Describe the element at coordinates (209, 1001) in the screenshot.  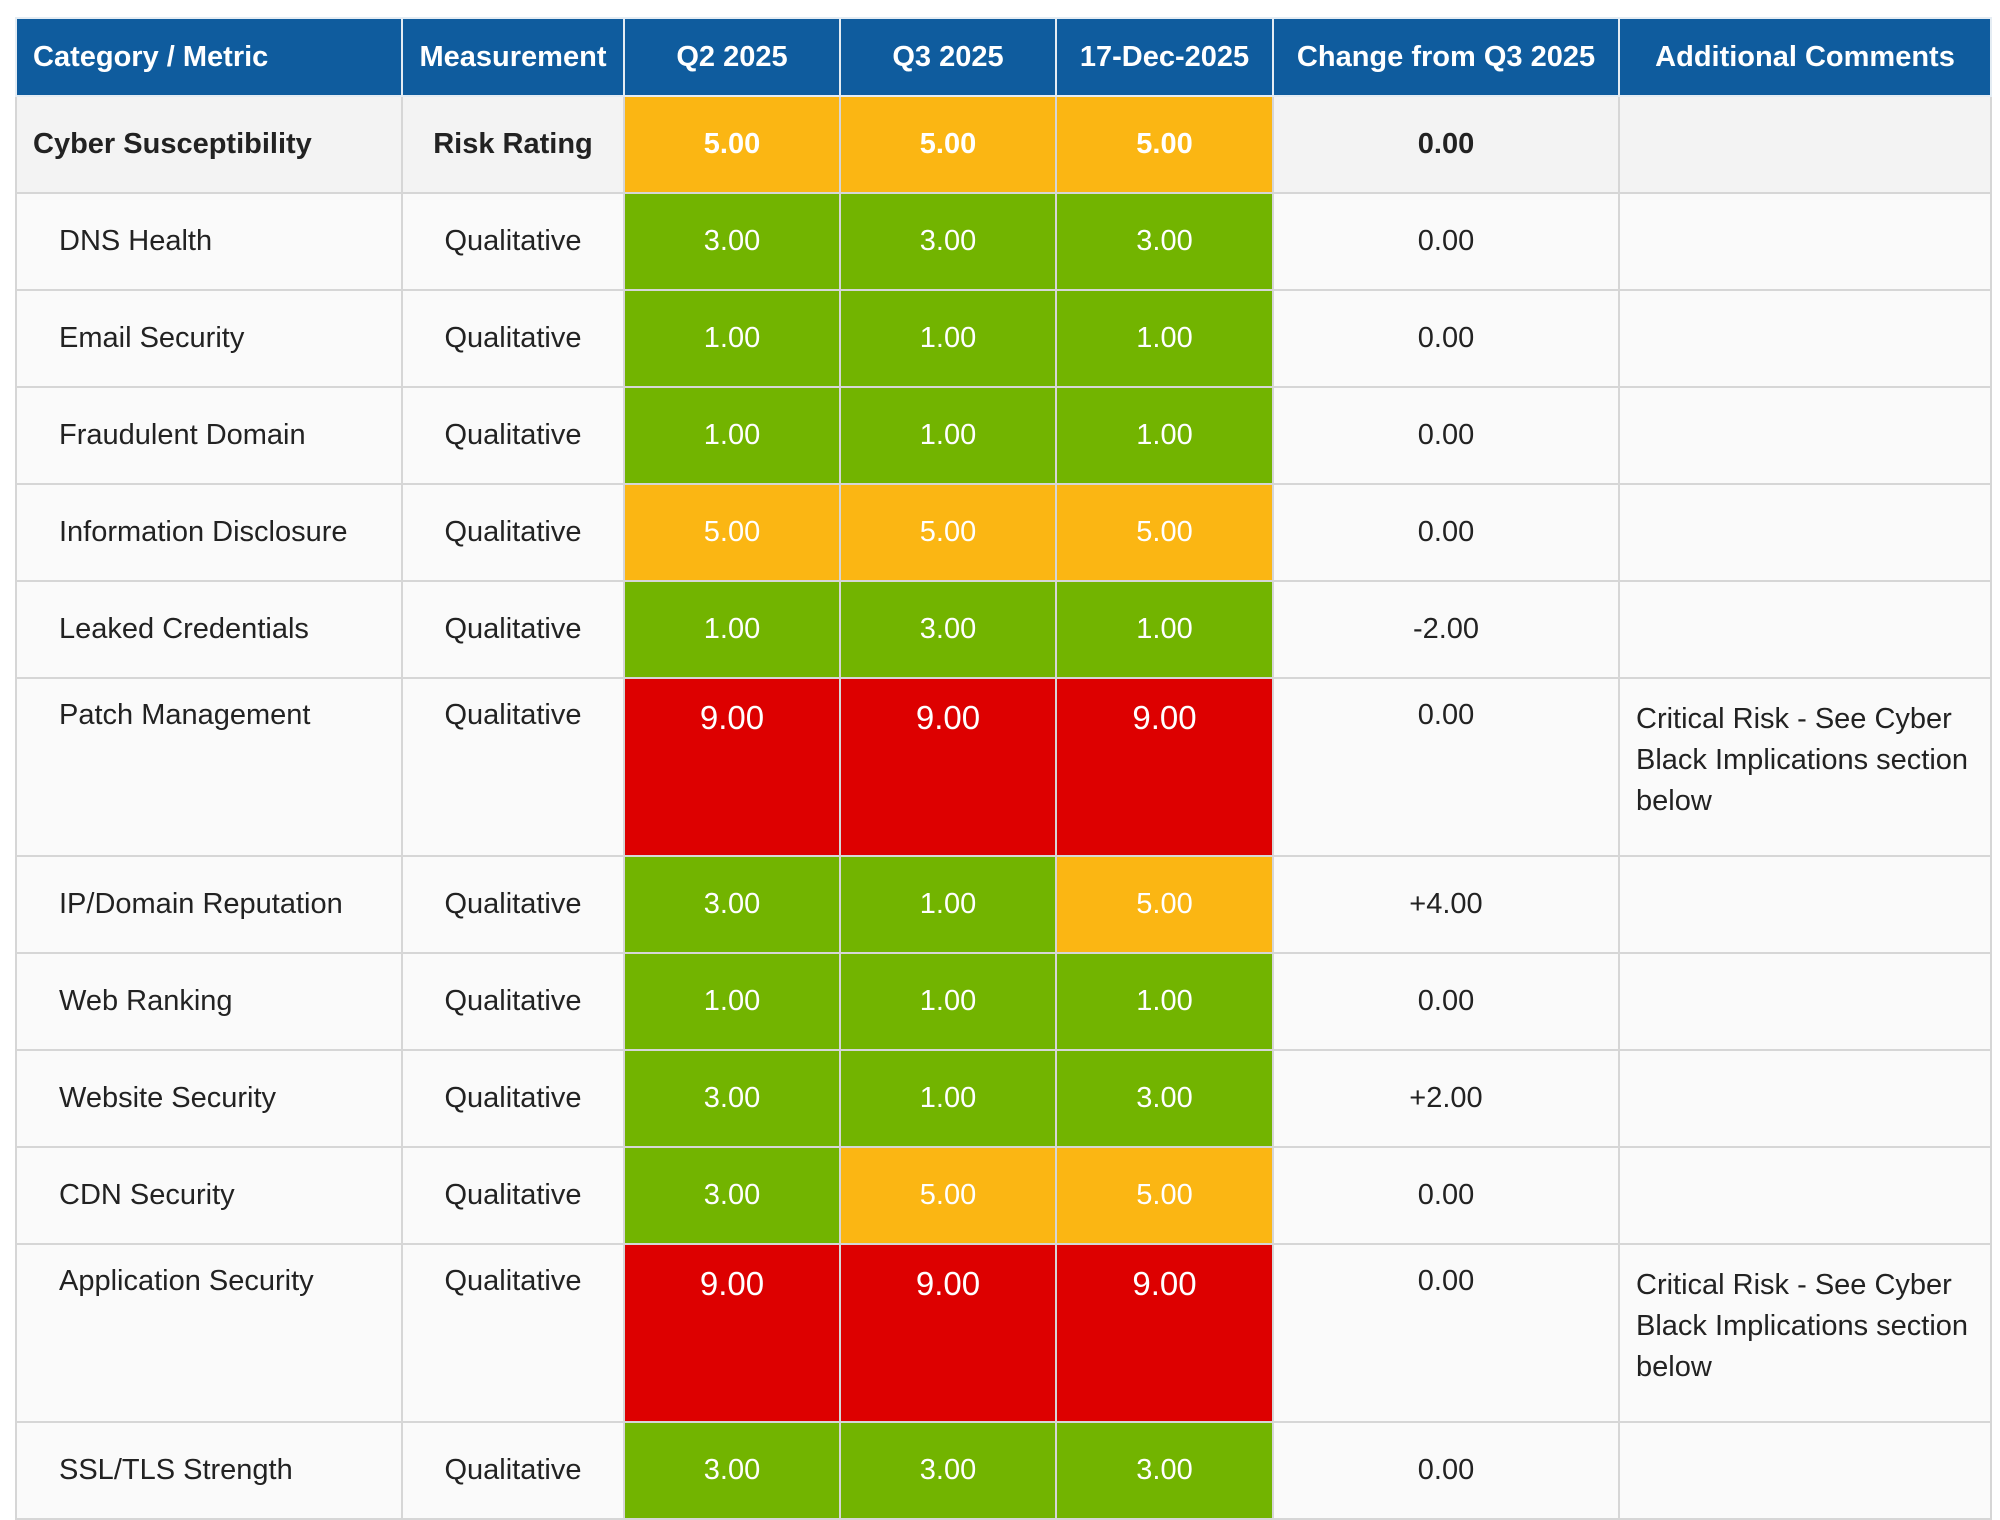
I see `metric-name: Web Ranking` at that location.